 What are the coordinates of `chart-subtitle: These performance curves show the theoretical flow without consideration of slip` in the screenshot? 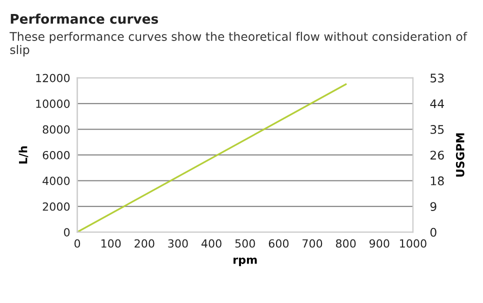 It's located at (239, 44).